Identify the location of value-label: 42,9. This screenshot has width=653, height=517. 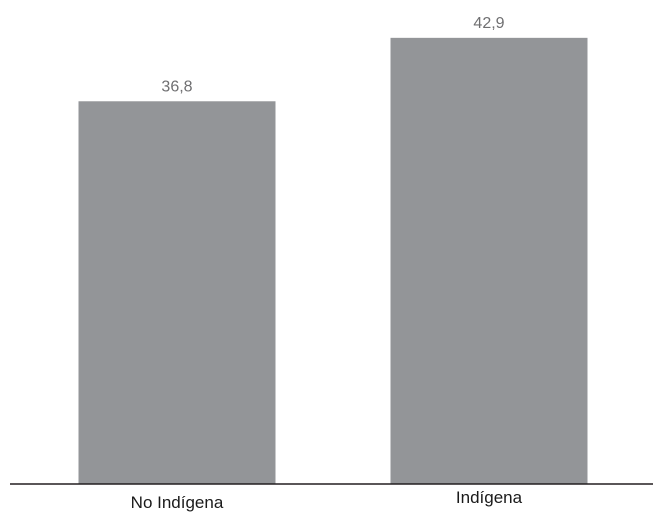
(488, 23).